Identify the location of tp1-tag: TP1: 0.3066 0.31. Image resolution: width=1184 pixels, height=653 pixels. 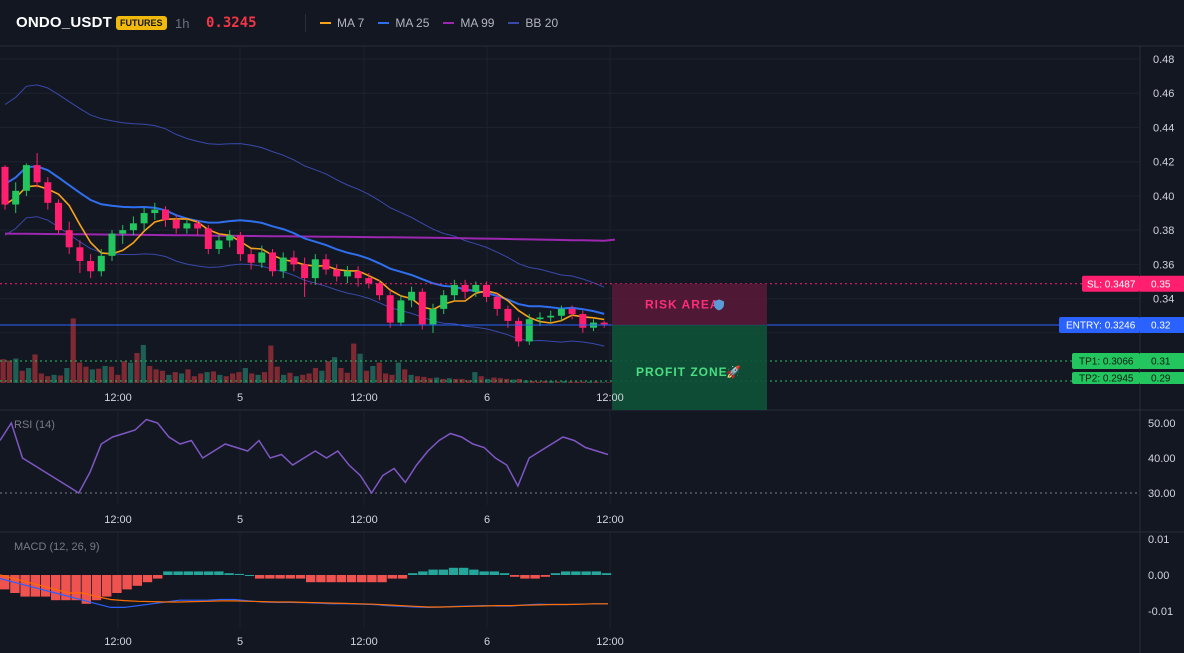
(1128, 361).